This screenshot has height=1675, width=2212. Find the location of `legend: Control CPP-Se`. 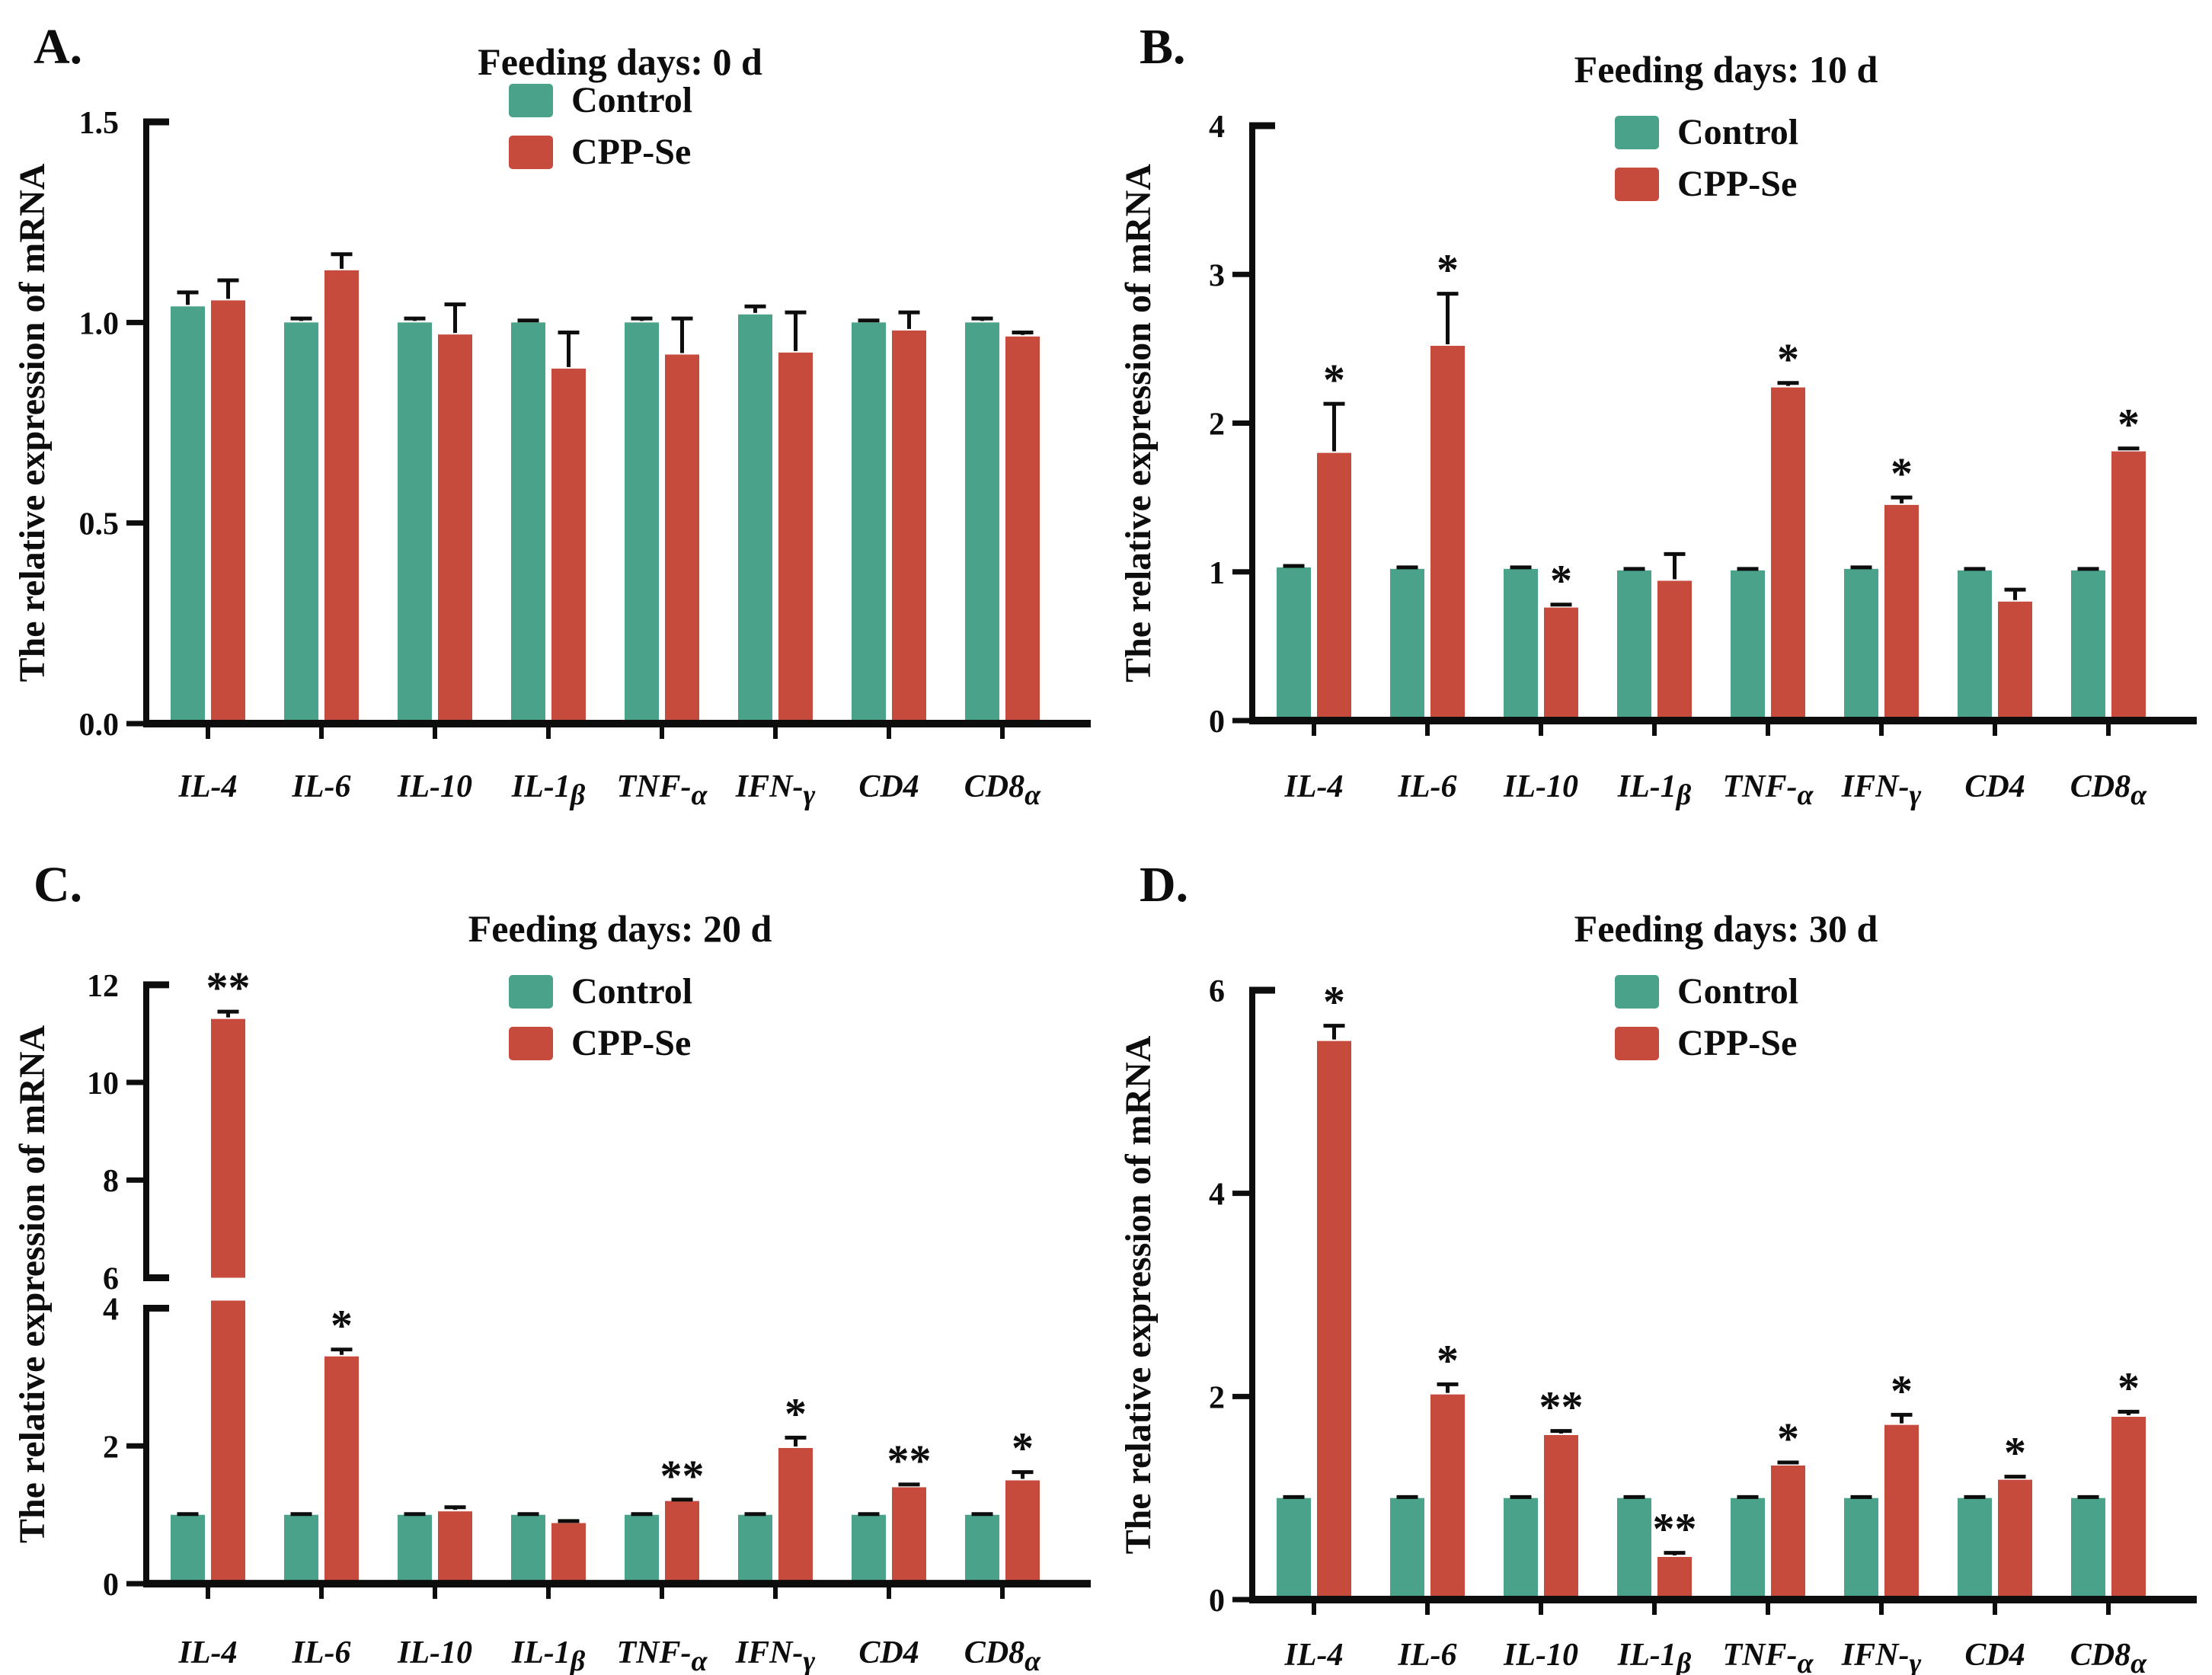

legend: Control CPP-Se is located at coordinates (600, 1025).